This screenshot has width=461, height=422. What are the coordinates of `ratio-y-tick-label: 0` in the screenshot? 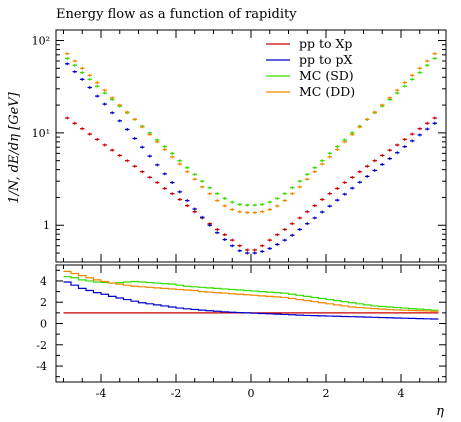 It's located at (43, 324).